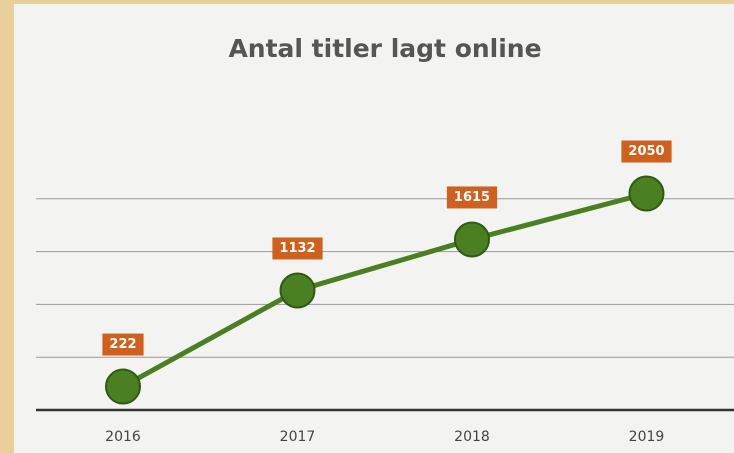 The width and height of the screenshot is (734, 453). What do you see at coordinates (123, 437) in the screenshot?
I see `x-tick-label: 2016` at bounding box center [123, 437].